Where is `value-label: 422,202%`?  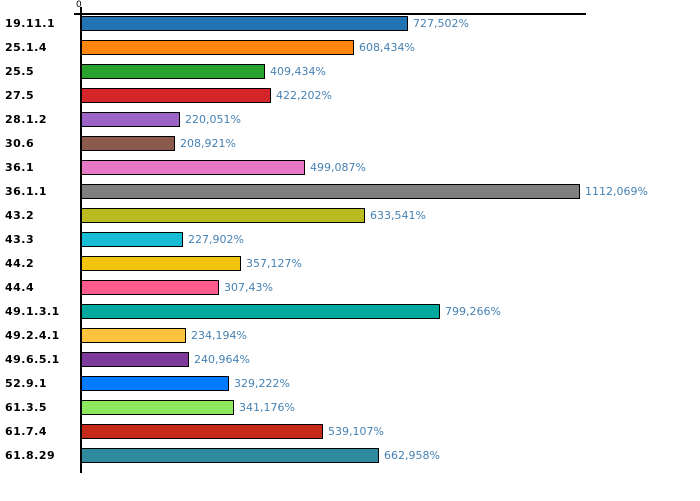
value-label: 422,202% is located at coordinates (304, 95).